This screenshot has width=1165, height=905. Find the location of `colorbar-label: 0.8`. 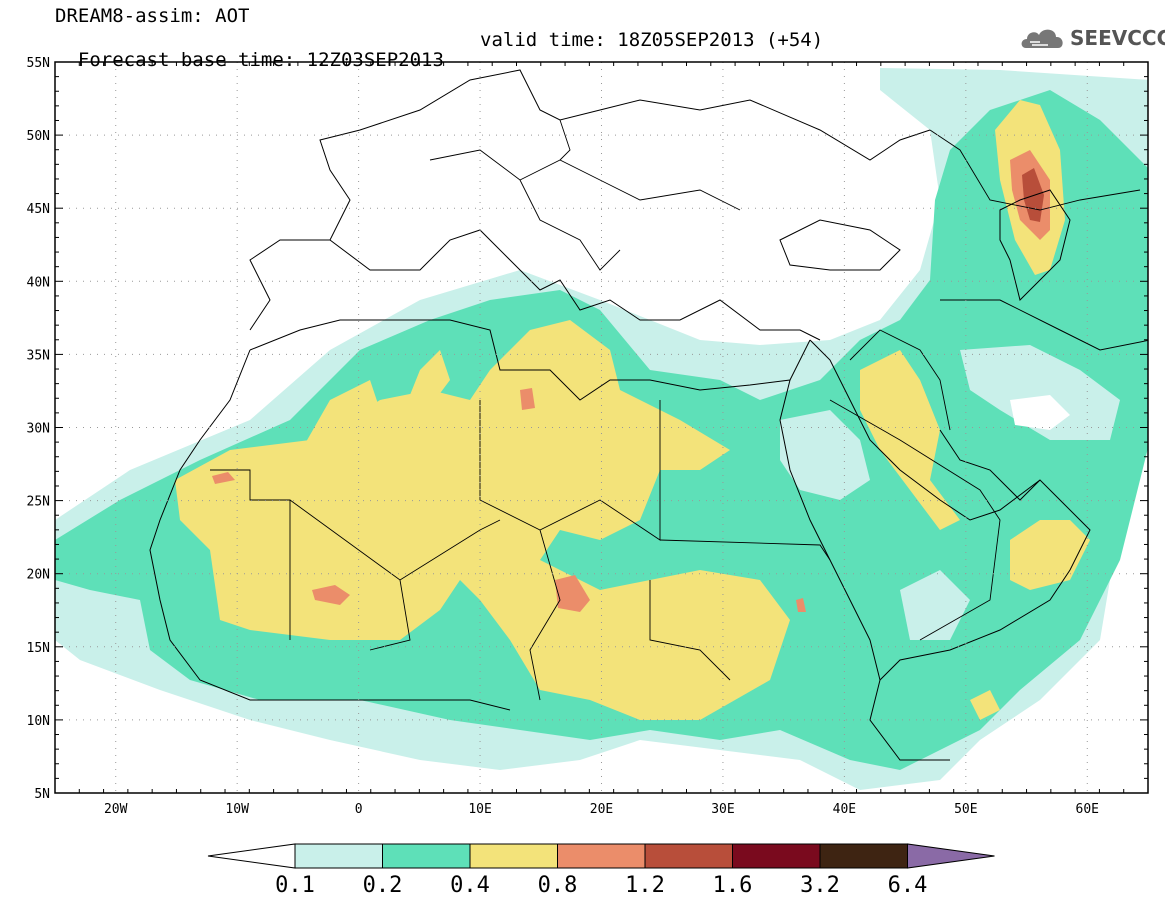

colorbar-label: 0.8 is located at coordinates (558, 885).